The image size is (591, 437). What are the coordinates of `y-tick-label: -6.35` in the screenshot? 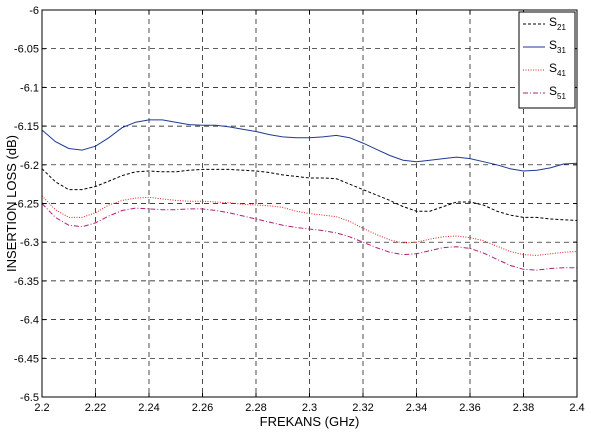 It's located at (26, 282).